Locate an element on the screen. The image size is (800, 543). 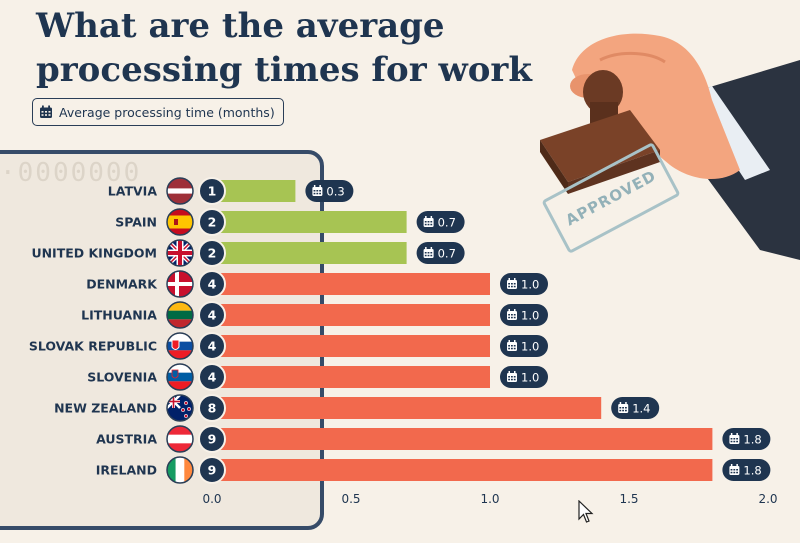
rank-label: 1 is located at coordinates (212, 191).